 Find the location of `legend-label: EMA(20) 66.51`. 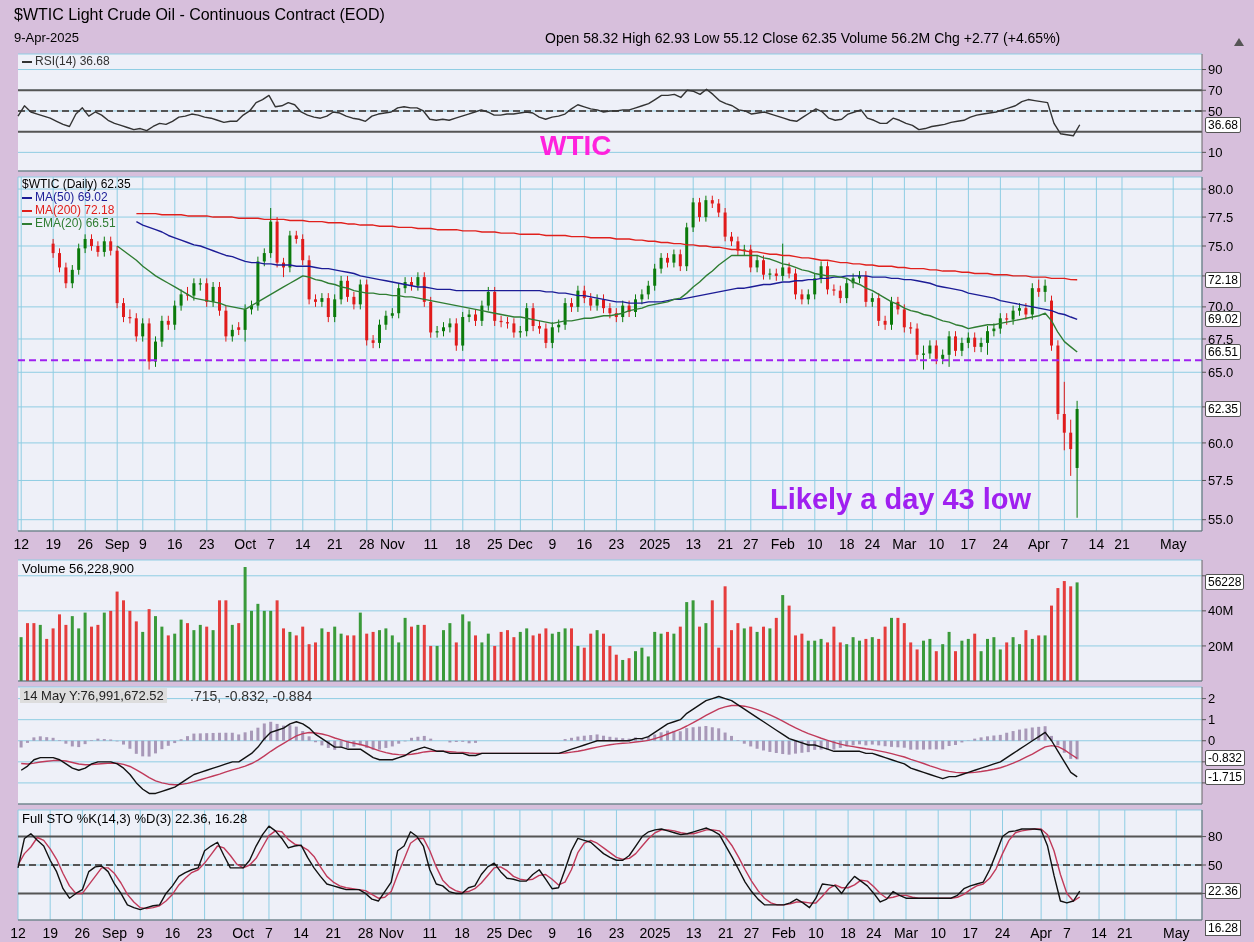

legend-label: EMA(20) 66.51 is located at coordinates (75, 223).